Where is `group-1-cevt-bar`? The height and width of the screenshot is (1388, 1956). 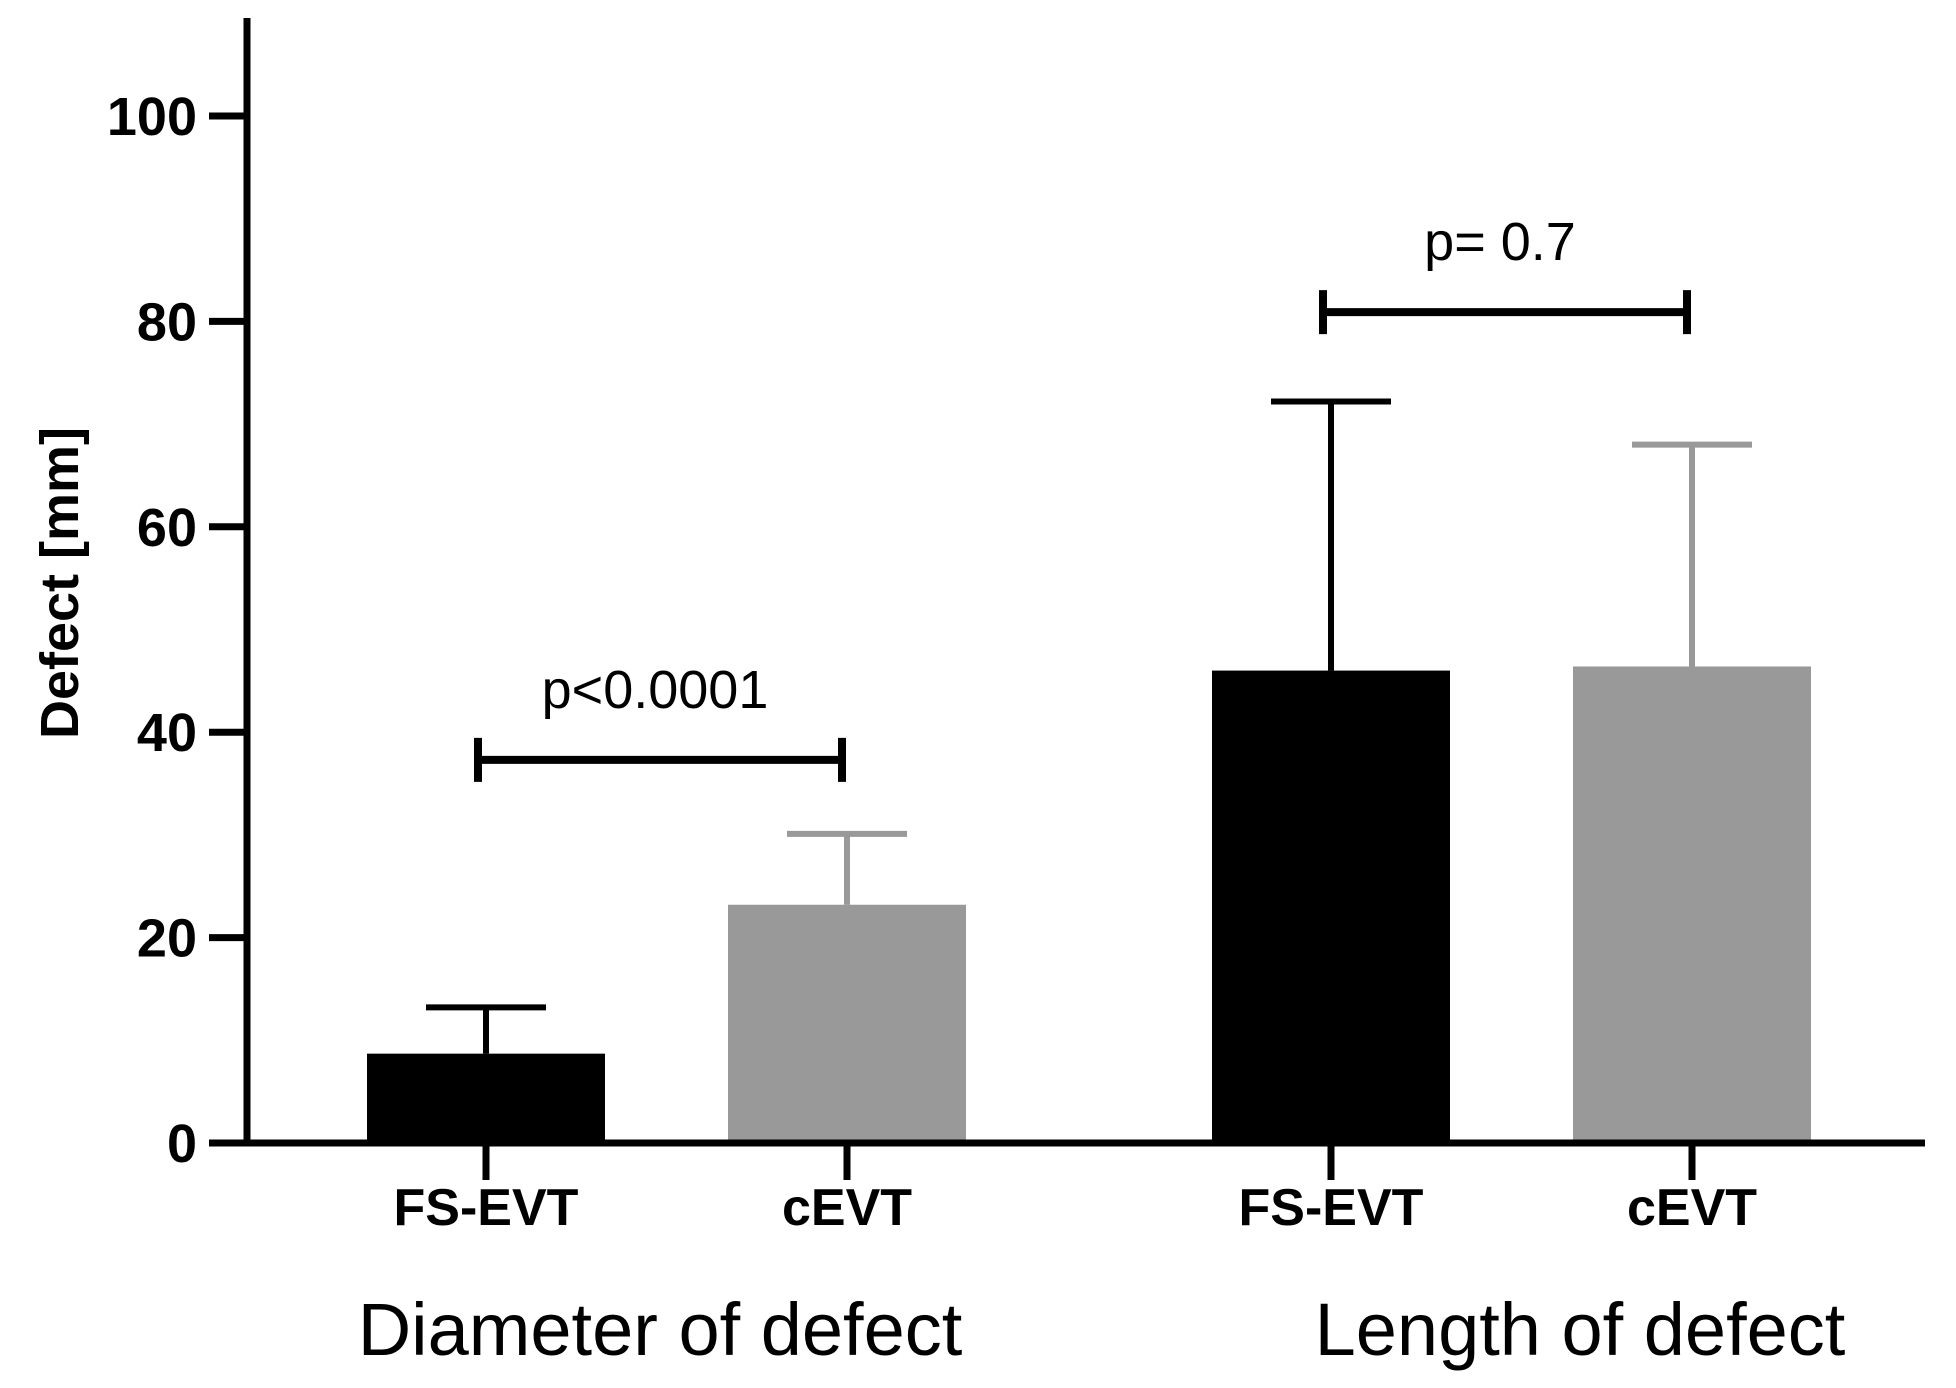
group-1-cevt-bar is located at coordinates (847, 1023).